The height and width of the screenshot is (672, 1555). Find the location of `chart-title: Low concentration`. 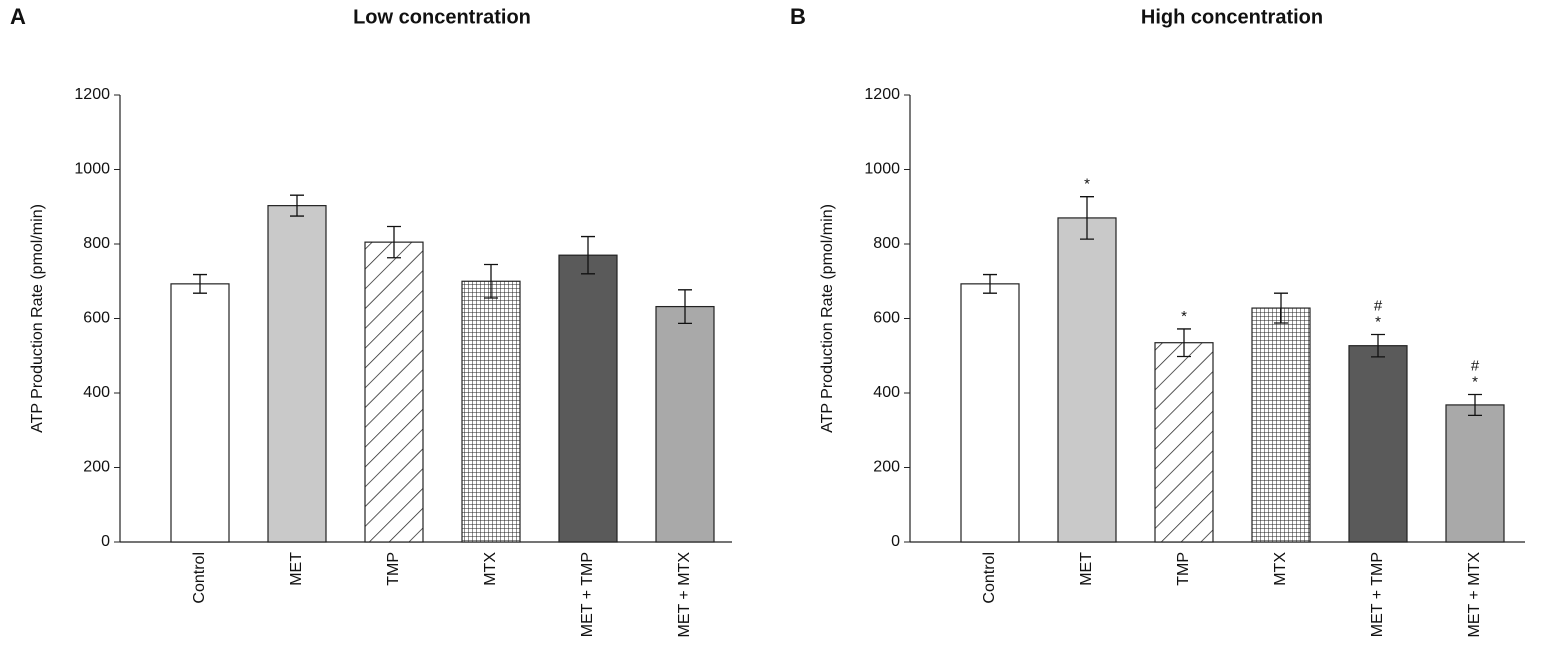

chart-title: Low concentration is located at coordinates (442, 17).